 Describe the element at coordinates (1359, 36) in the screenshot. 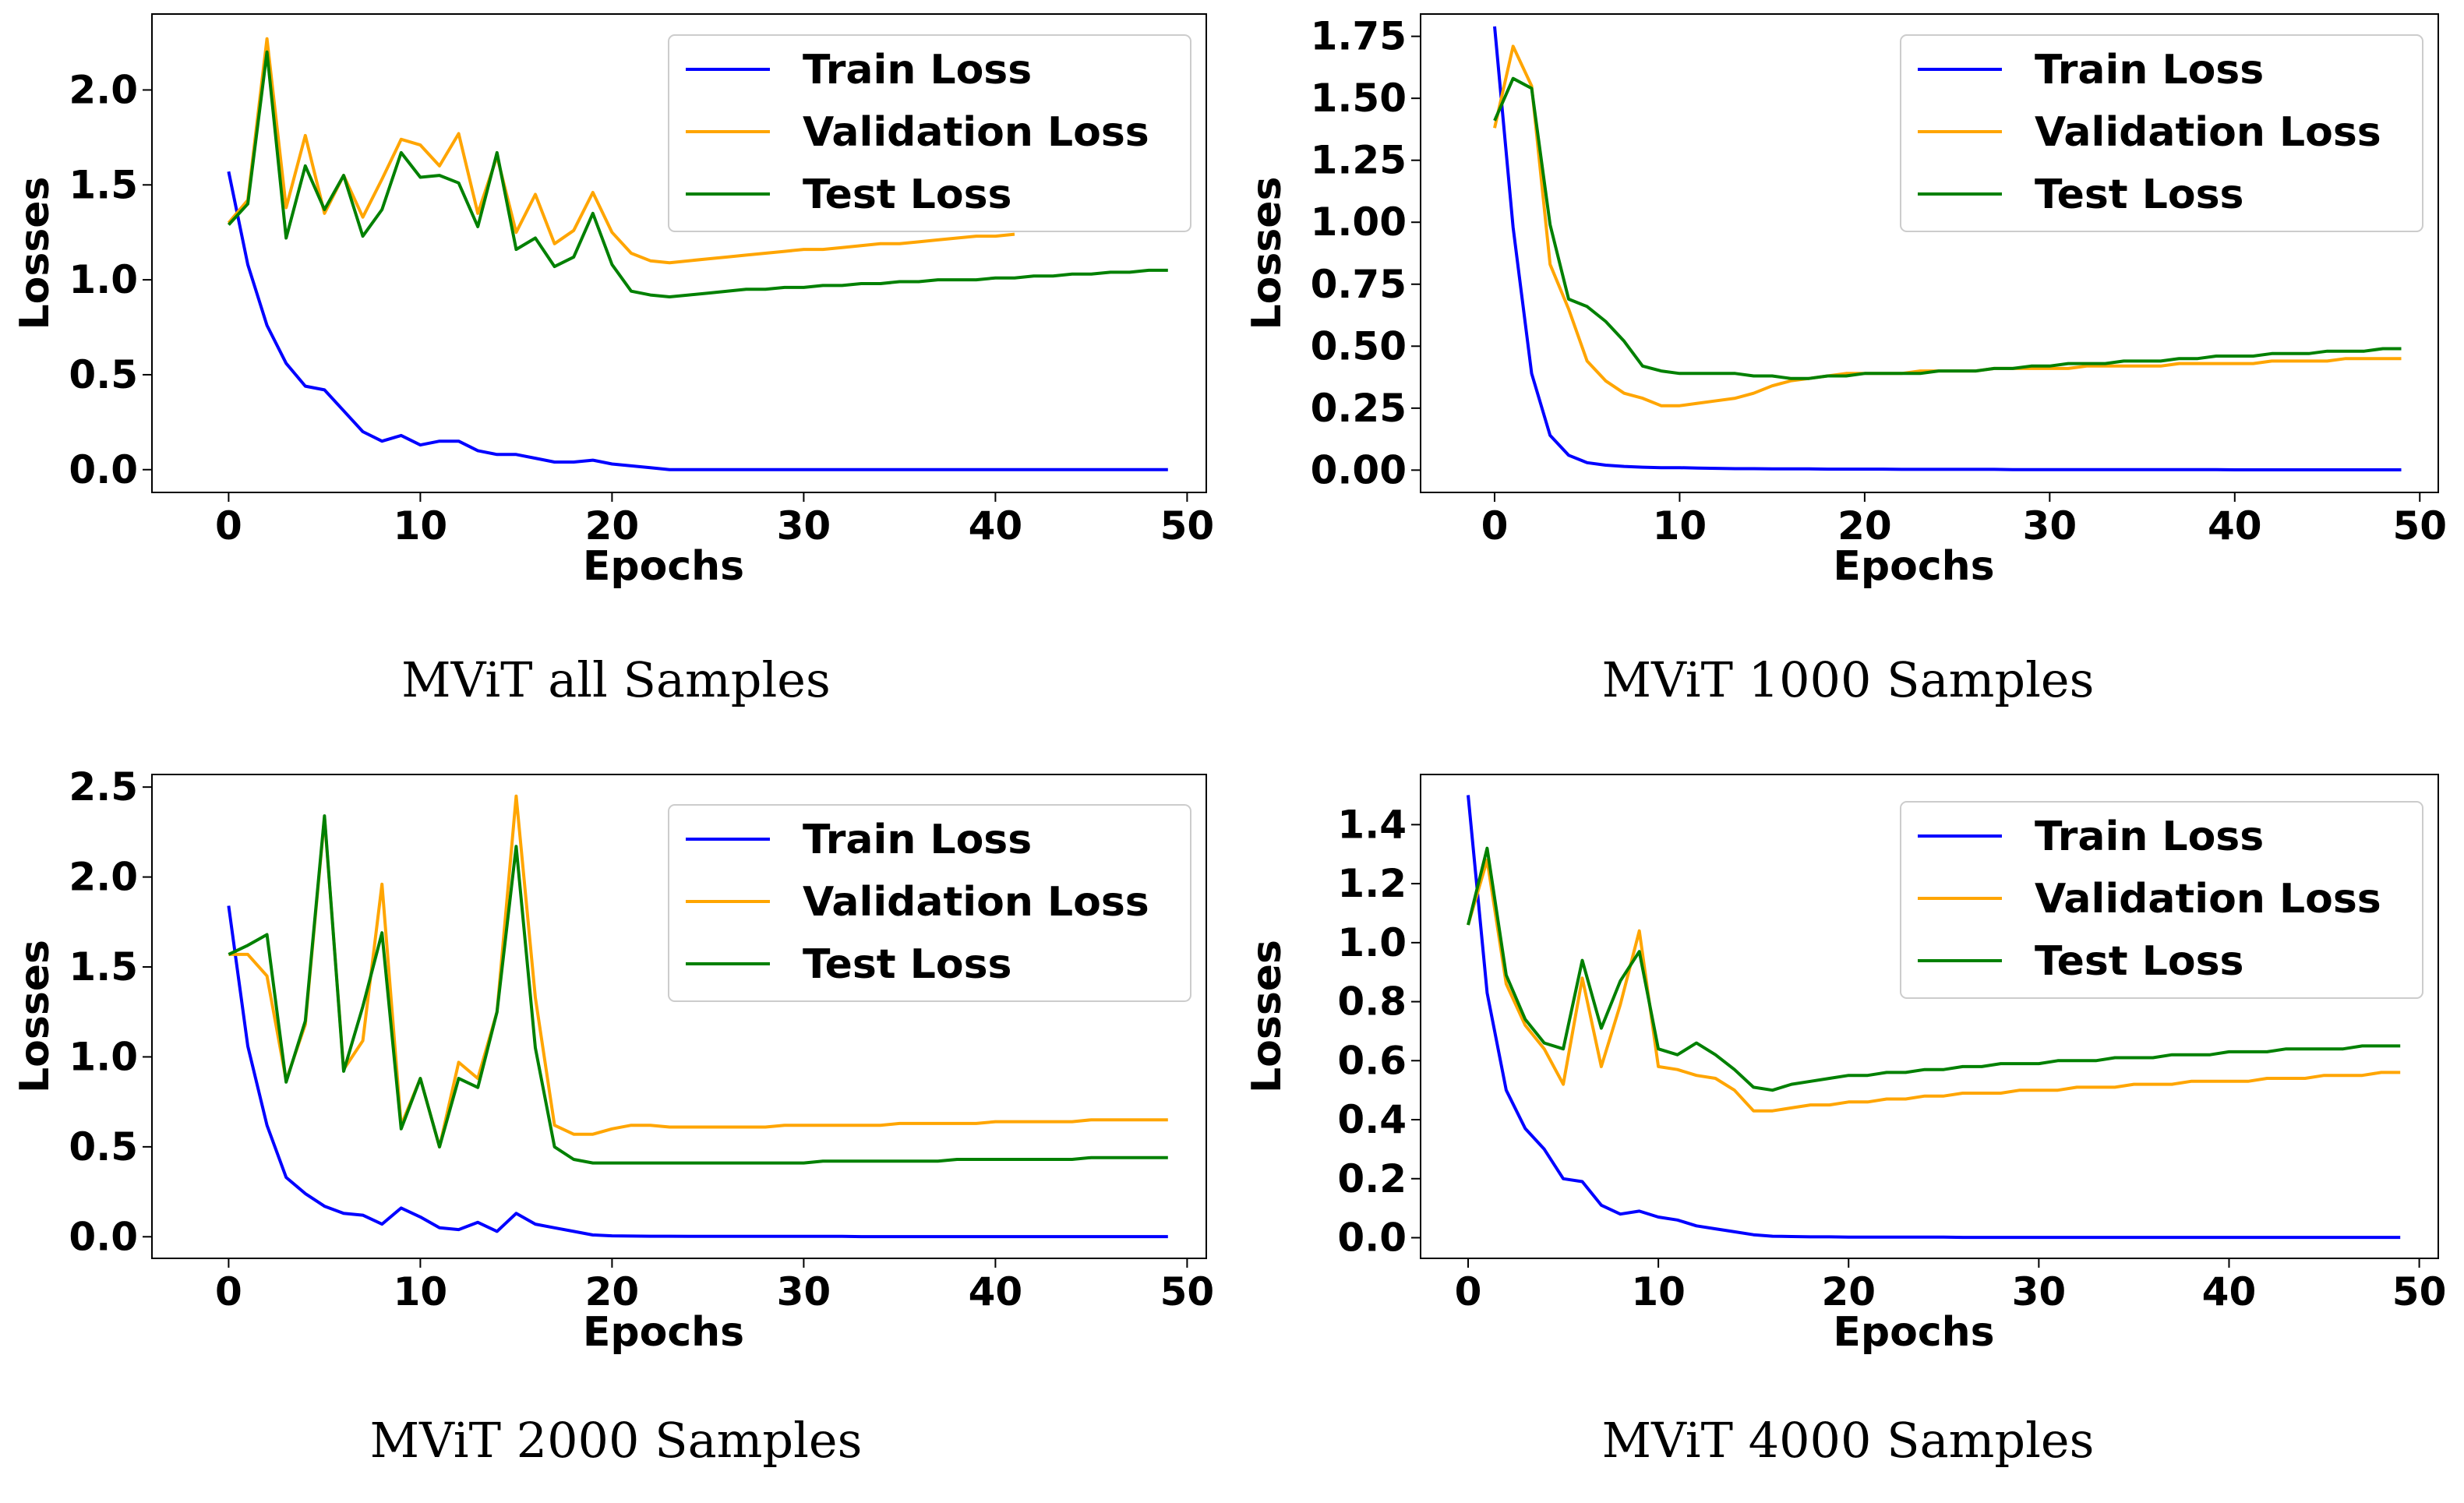

I see `y-tick-label: 1.75` at that location.